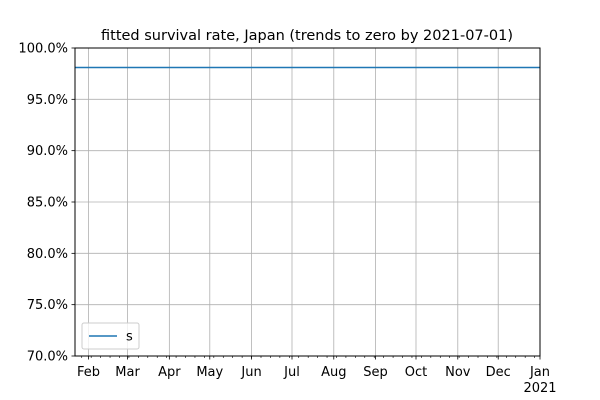  I want to click on x-tick-label: Oct, so click(416, 372).